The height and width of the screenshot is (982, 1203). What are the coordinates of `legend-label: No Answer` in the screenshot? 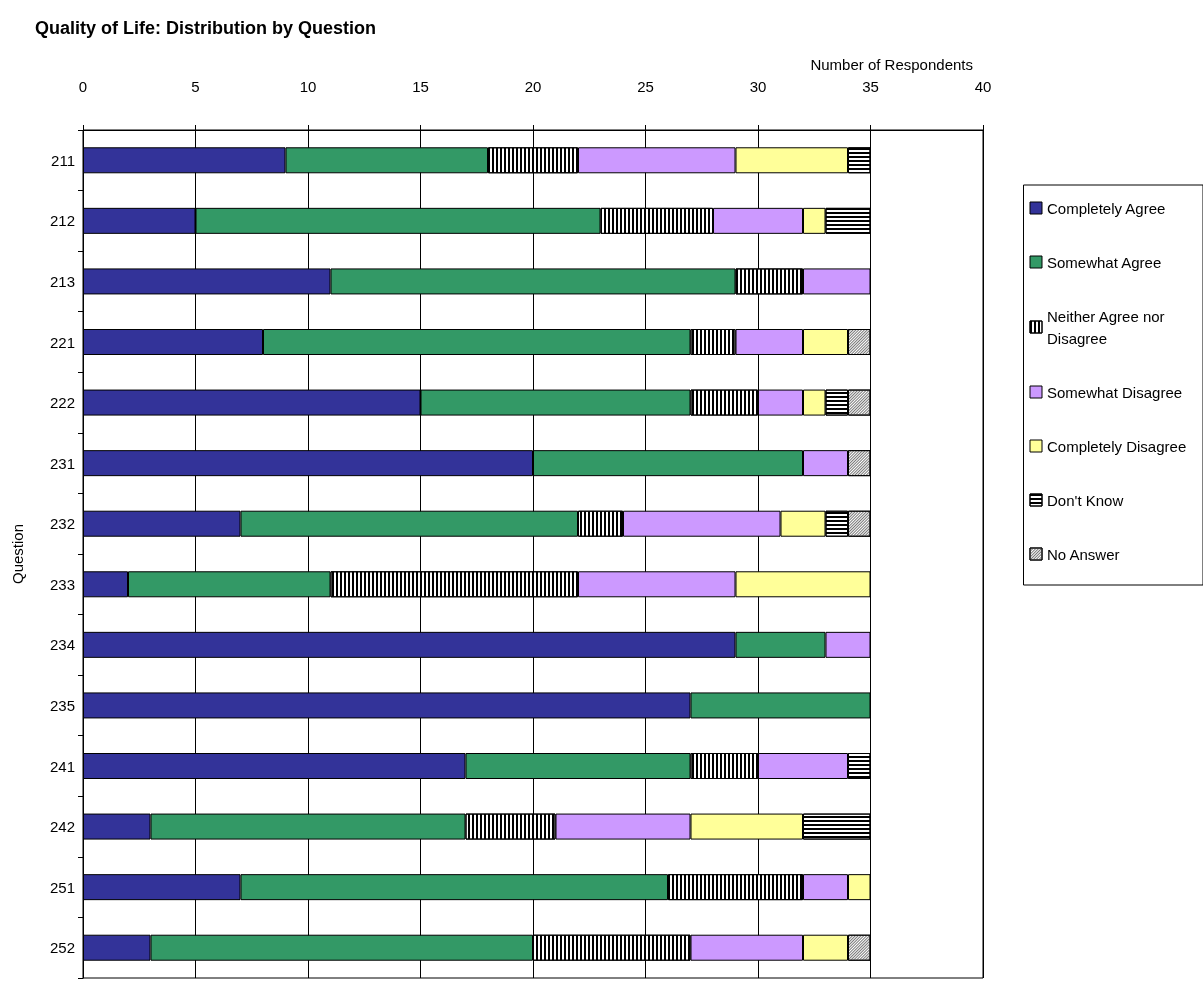 It's located at (1083, 554).